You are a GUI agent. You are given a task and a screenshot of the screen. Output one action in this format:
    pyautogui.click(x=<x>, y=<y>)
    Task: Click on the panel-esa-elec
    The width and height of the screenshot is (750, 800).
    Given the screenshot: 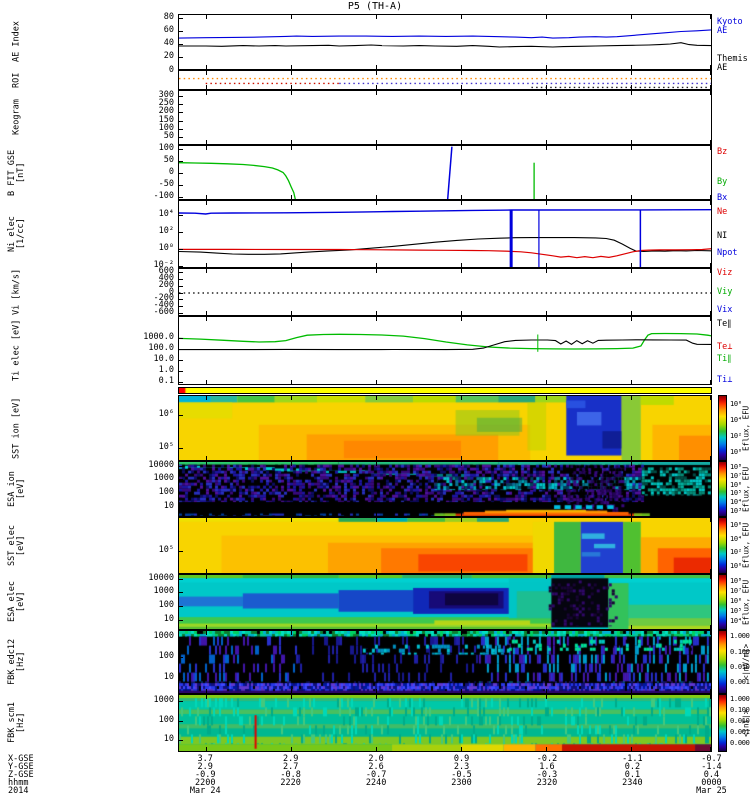 What is the action you would take?
    pyautogui.click(x=445, y=602)
    